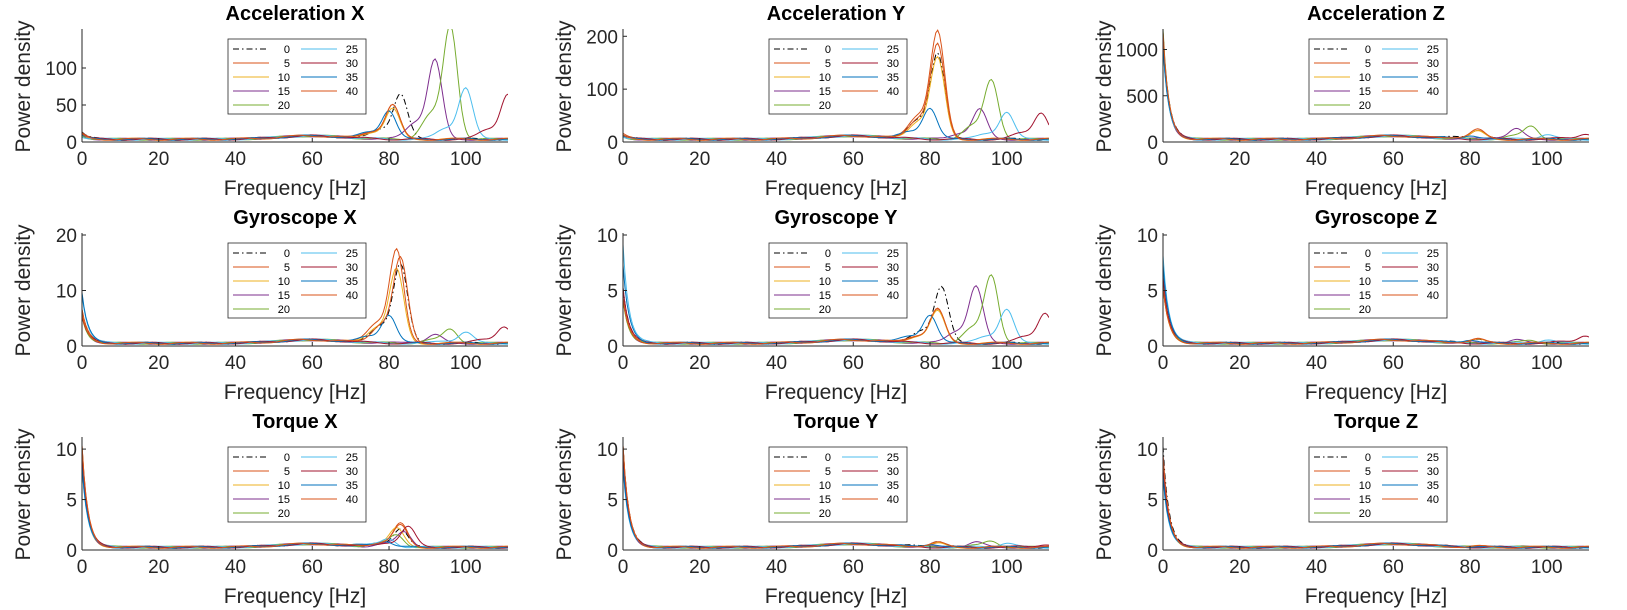  What do you see at coordinates (564, 494) in the screenshot?
I see `y-axis-label: Power density` at bounding box center [564, 494].